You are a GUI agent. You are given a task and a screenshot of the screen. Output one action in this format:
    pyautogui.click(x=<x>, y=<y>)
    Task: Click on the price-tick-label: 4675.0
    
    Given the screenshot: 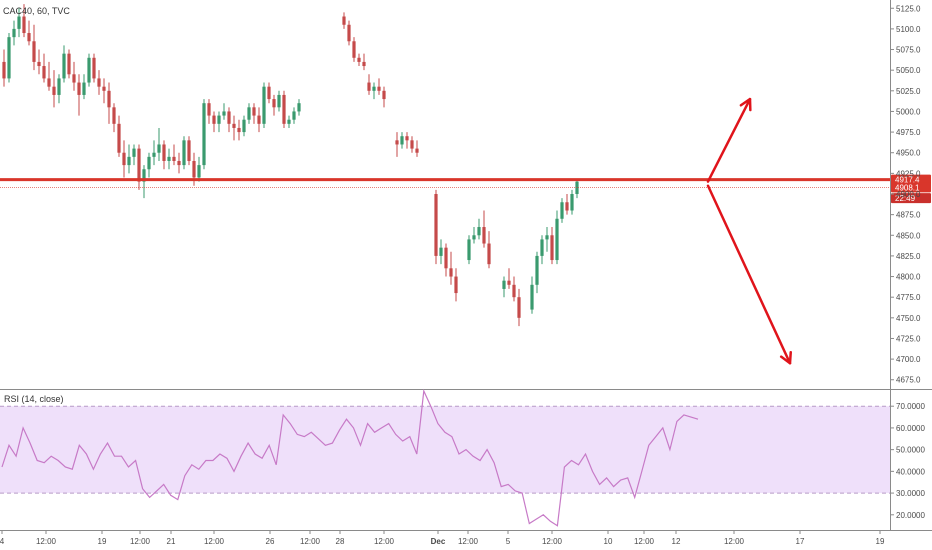 What is the action you would take?
    pyautogui.click(x=908, y=380)
    